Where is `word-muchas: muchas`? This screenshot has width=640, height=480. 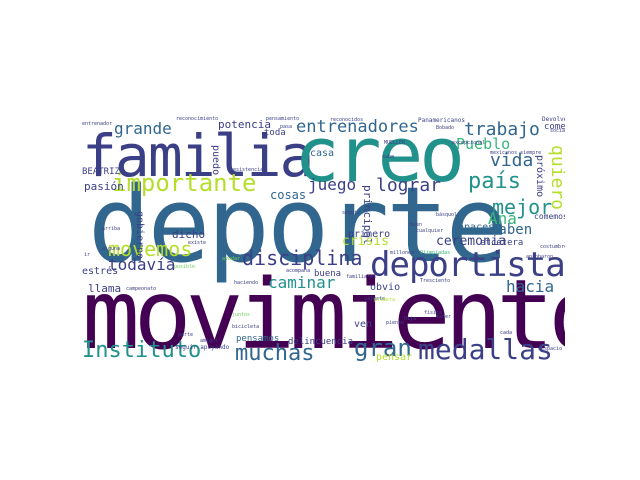
word-muchas: muchas is located at coordinates (275, 352).